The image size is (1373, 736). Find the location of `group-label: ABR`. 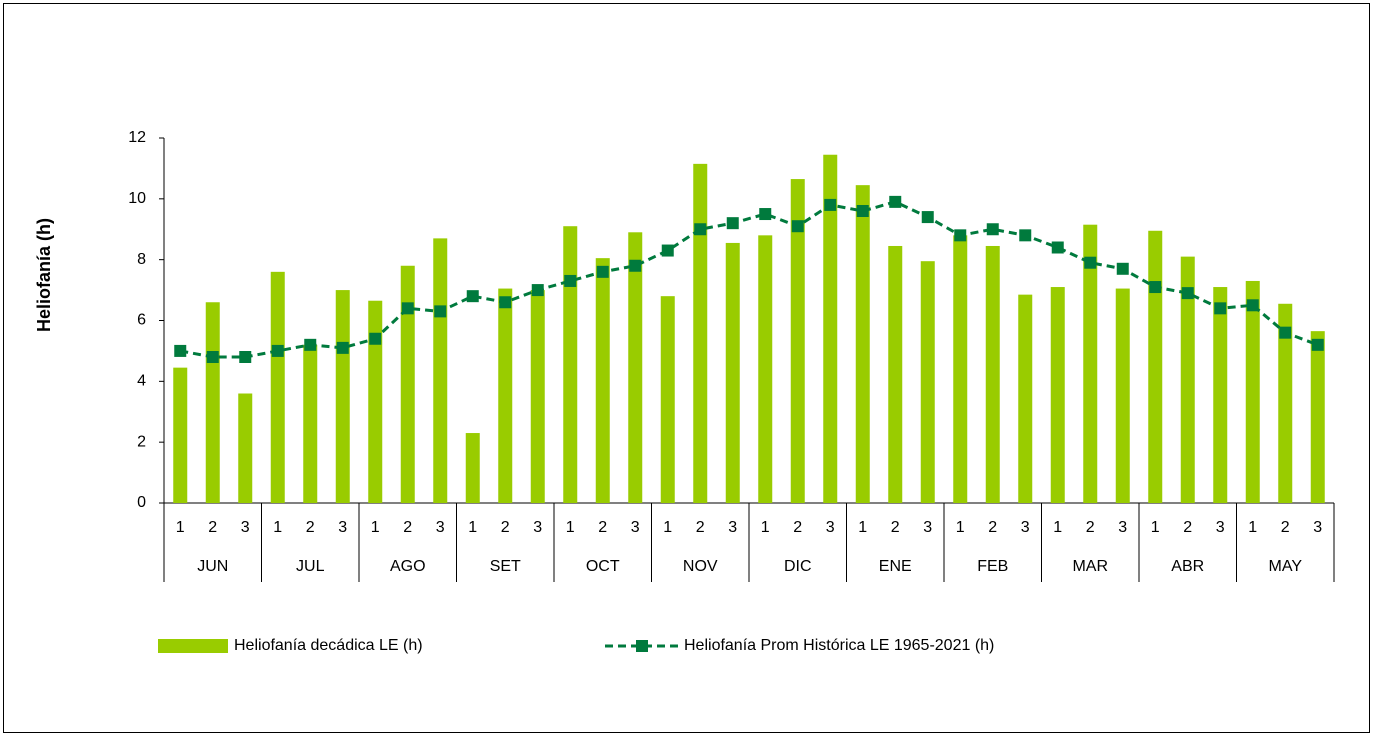

group-label: ABR is located at coordinates (1187, 566).